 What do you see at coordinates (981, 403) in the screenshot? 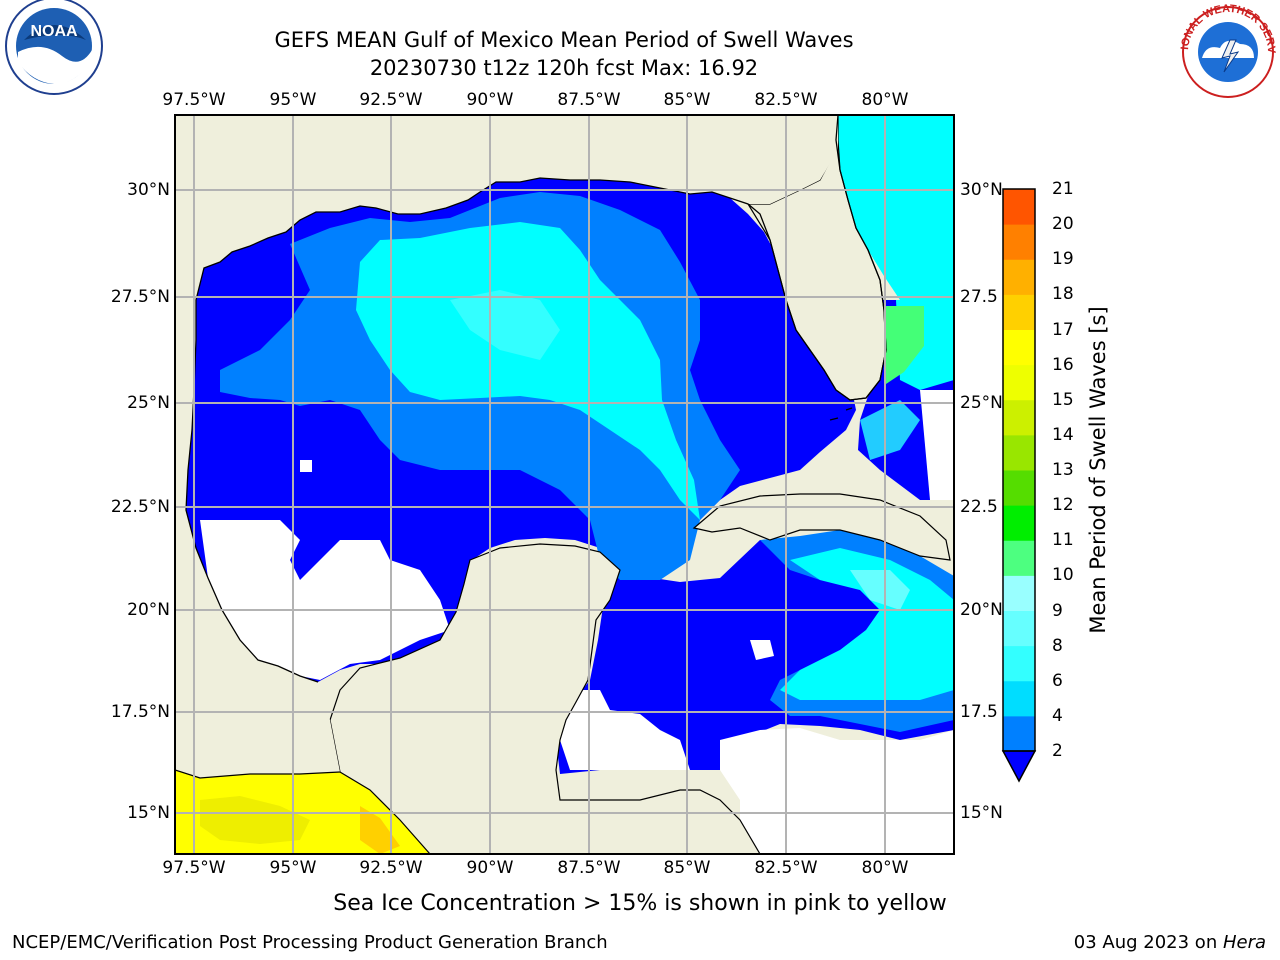
I see `lat-label-right: 25°N` at bounding box center [981, 403].